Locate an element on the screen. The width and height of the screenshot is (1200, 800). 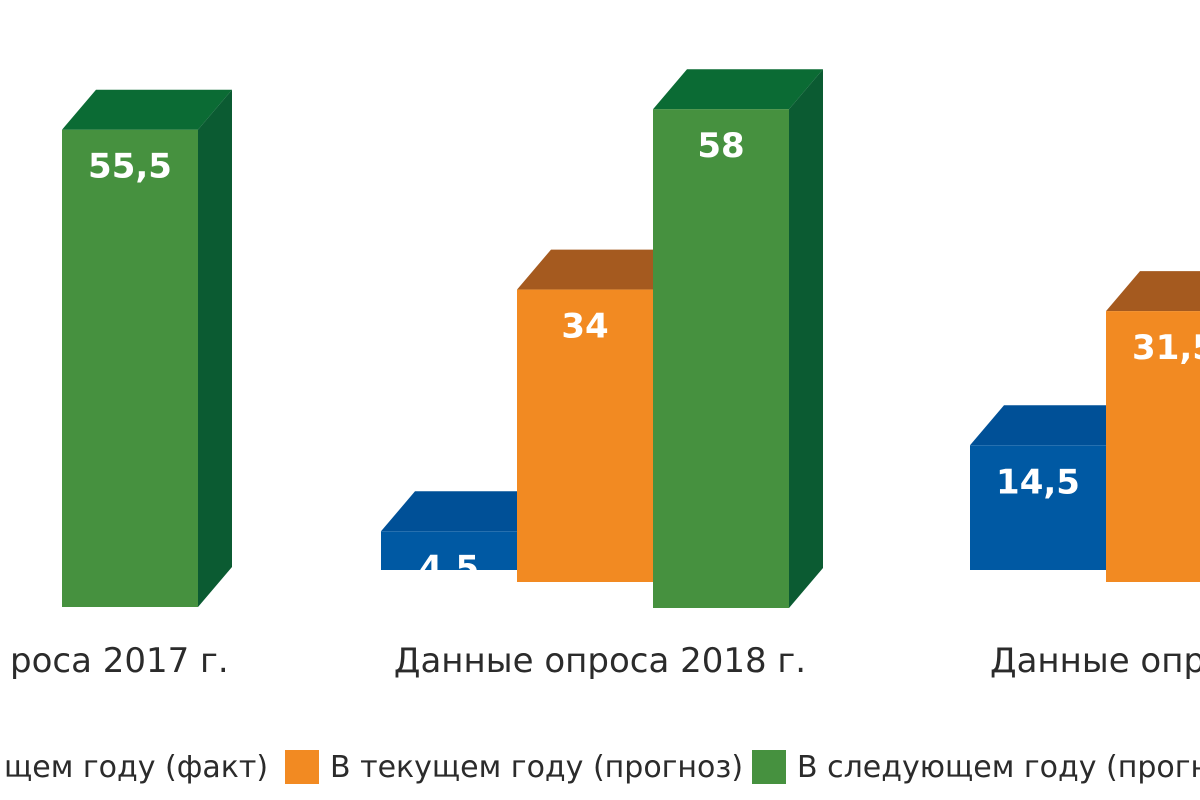
legend-item: В текущем году (прогноз) is located at coordinates (514, 767).